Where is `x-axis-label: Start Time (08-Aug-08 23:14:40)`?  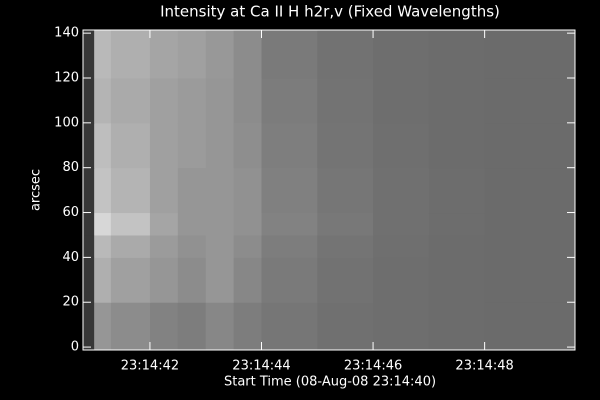
x-axis-label: Start Time (08-Aug-08 23:14:40) is located at coordinates (330, 382).